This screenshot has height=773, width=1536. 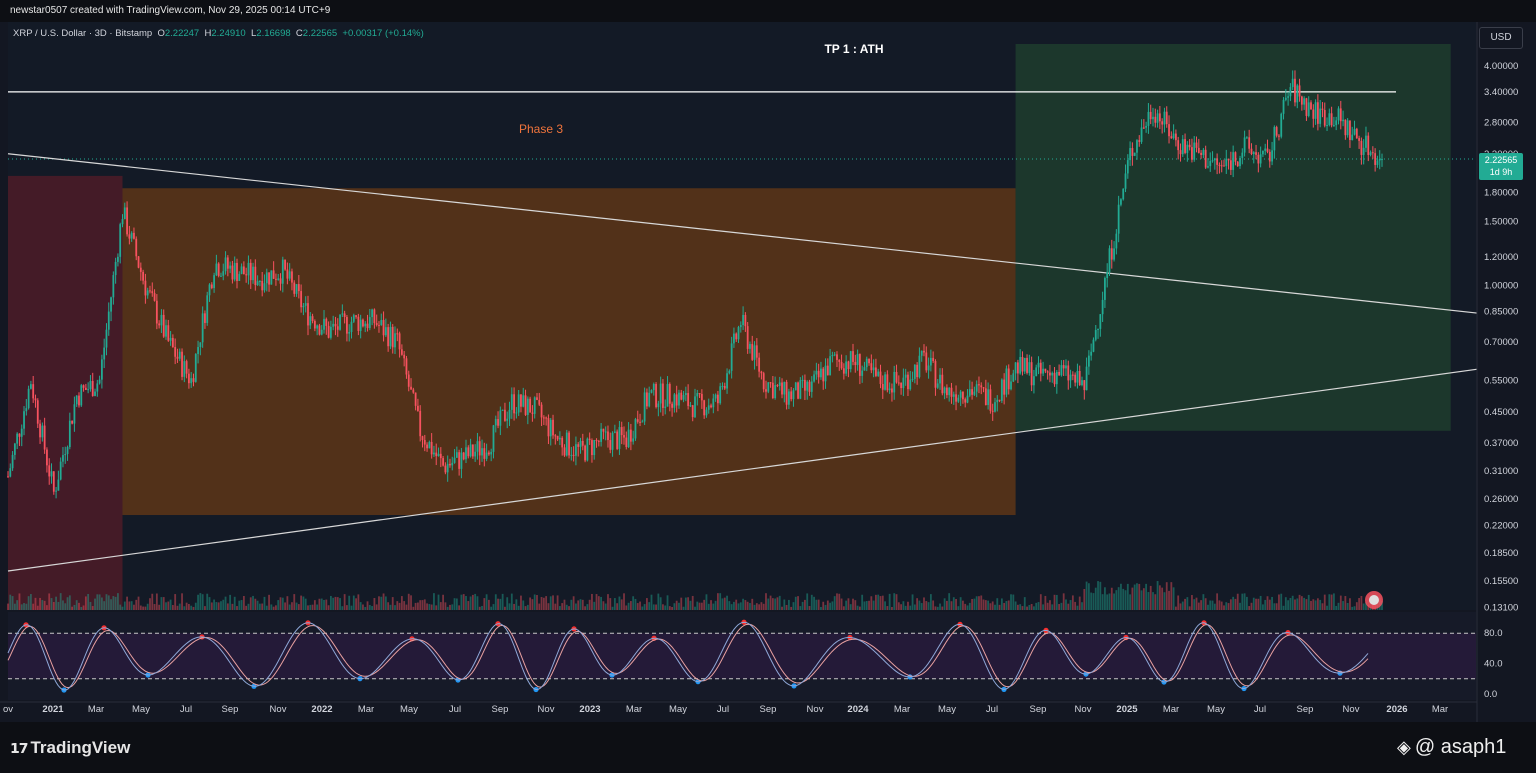 I want to click on tradingview-logo: 𝟭𝟳 TradingView, so click(x=70, y=748).